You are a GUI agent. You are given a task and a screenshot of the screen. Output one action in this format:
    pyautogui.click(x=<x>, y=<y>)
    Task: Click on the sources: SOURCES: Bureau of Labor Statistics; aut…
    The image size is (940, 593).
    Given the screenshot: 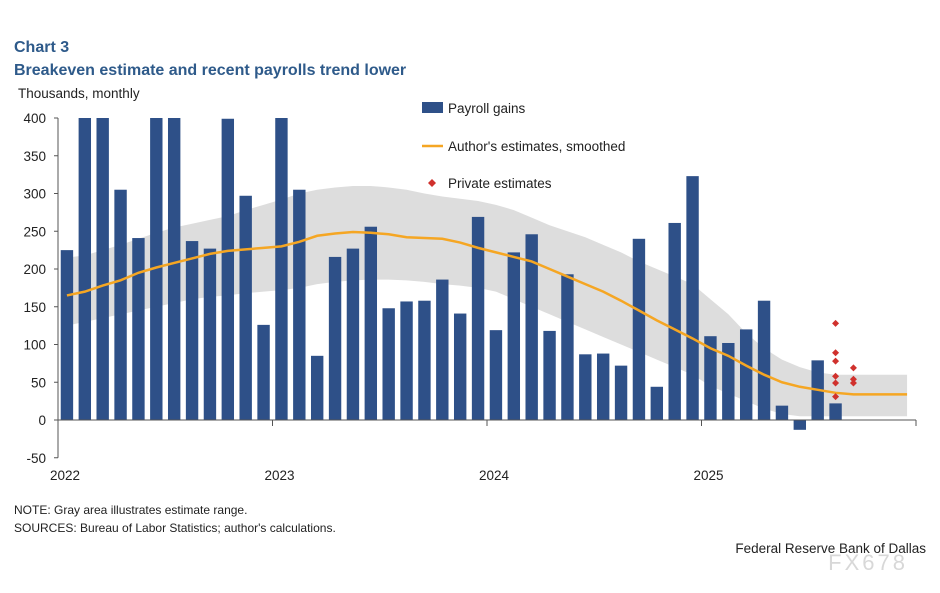 What is the action you would take?
    pyautogui.click(x=175, y=528)
    